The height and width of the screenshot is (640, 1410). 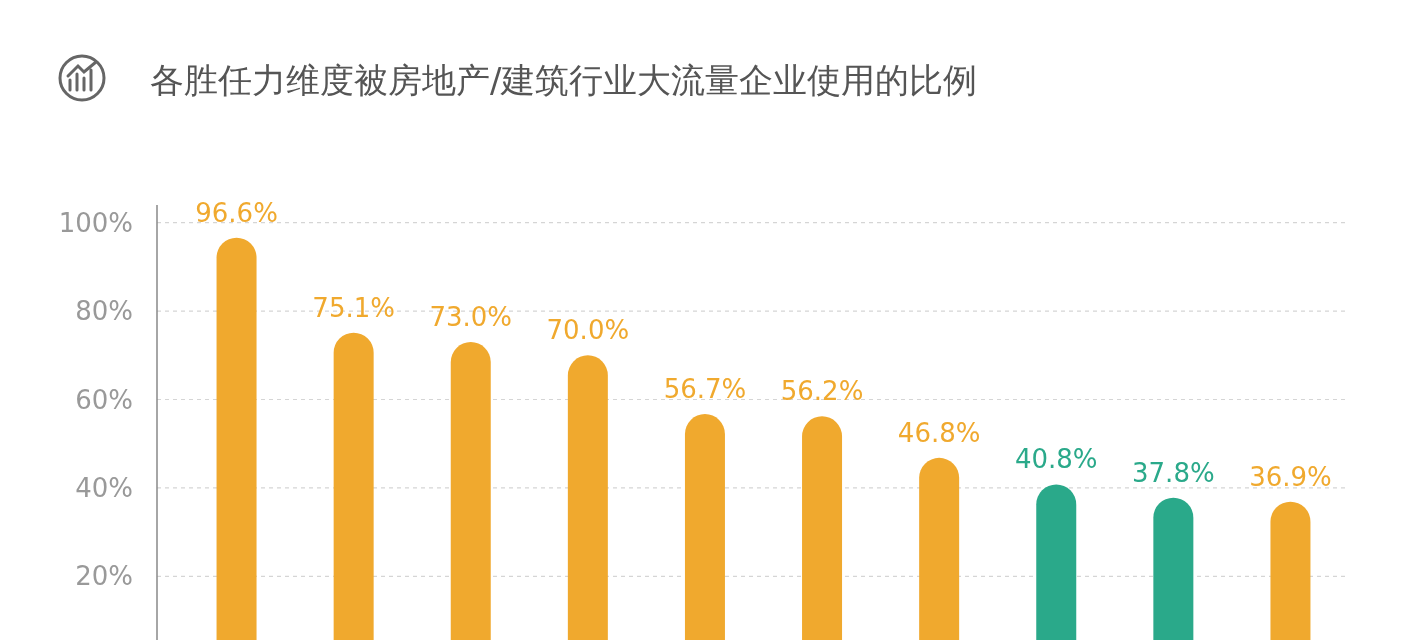 I want to click on y-tick-label: 100%, so click(x=95, y=222).